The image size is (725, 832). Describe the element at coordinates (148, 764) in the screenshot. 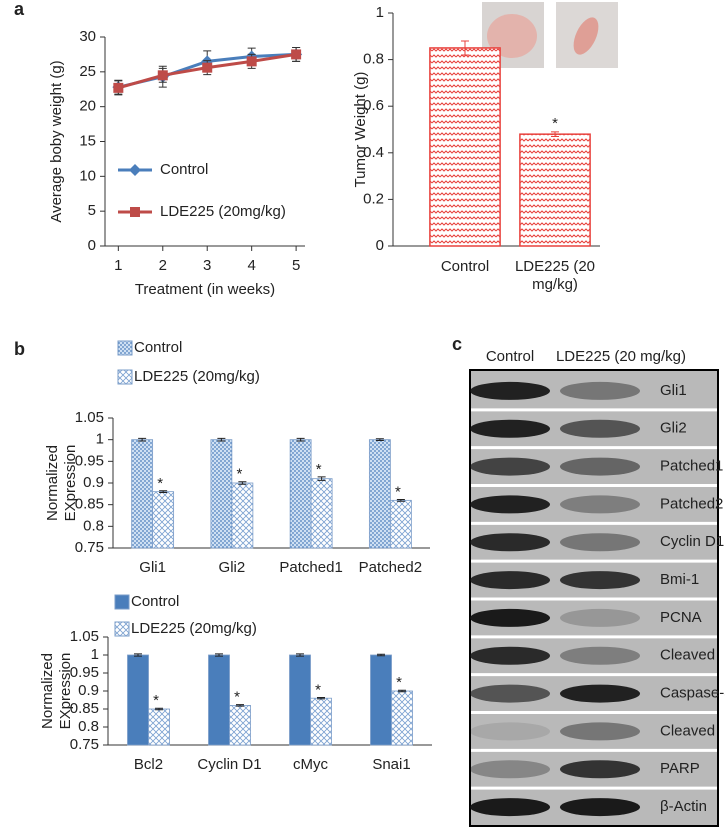

I see `x-tick-label: Bcl2` at that location.